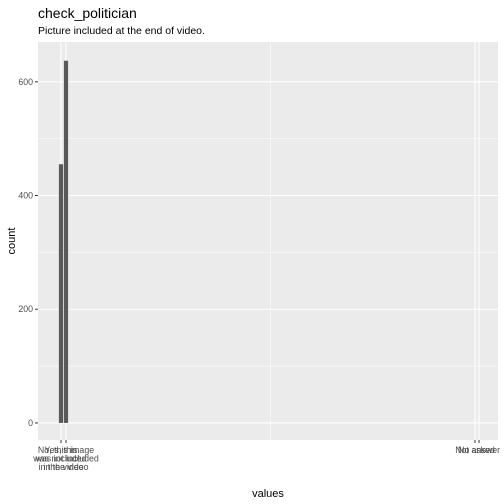 This screenshot has height=504, width=504. Describe the element at coordinates (87, 13) in the screenshot. I see `chart-title: check_politician` at that location.